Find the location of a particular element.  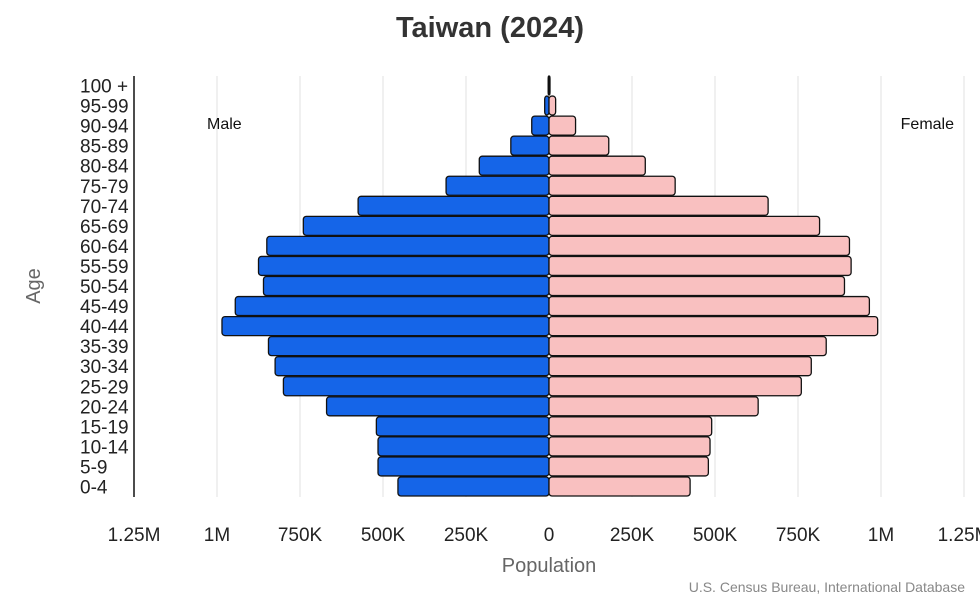

y-tick-label: 100 + is located at coordinates (104, 87).